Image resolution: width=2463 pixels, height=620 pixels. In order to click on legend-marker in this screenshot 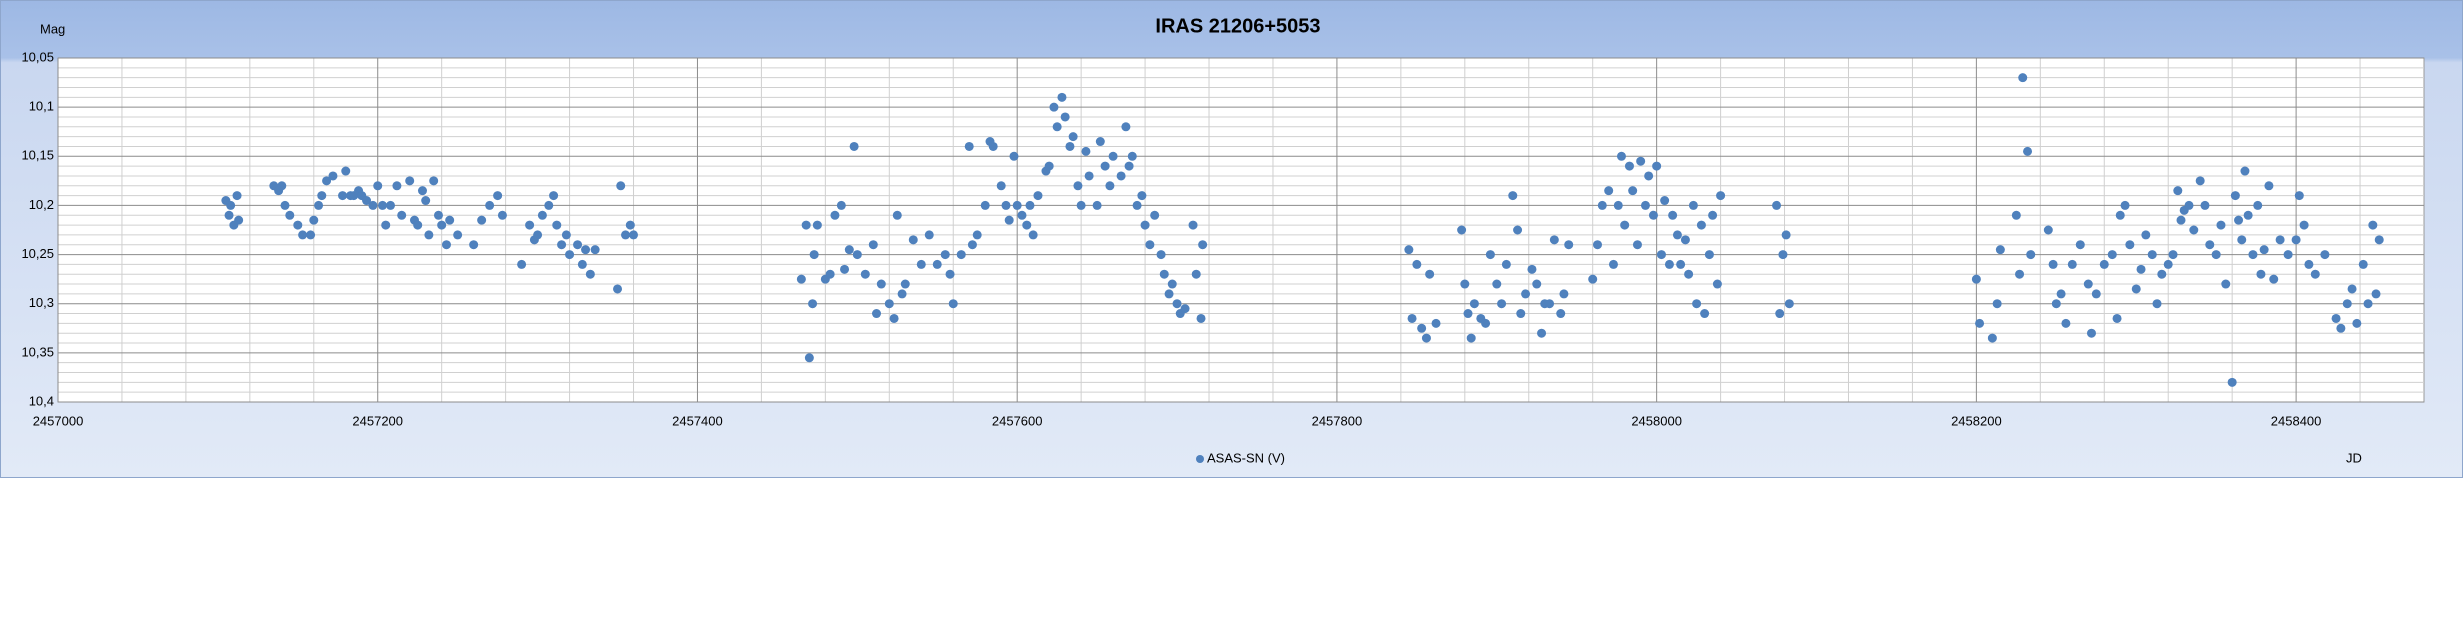, I will do `click(1200, 459)`.